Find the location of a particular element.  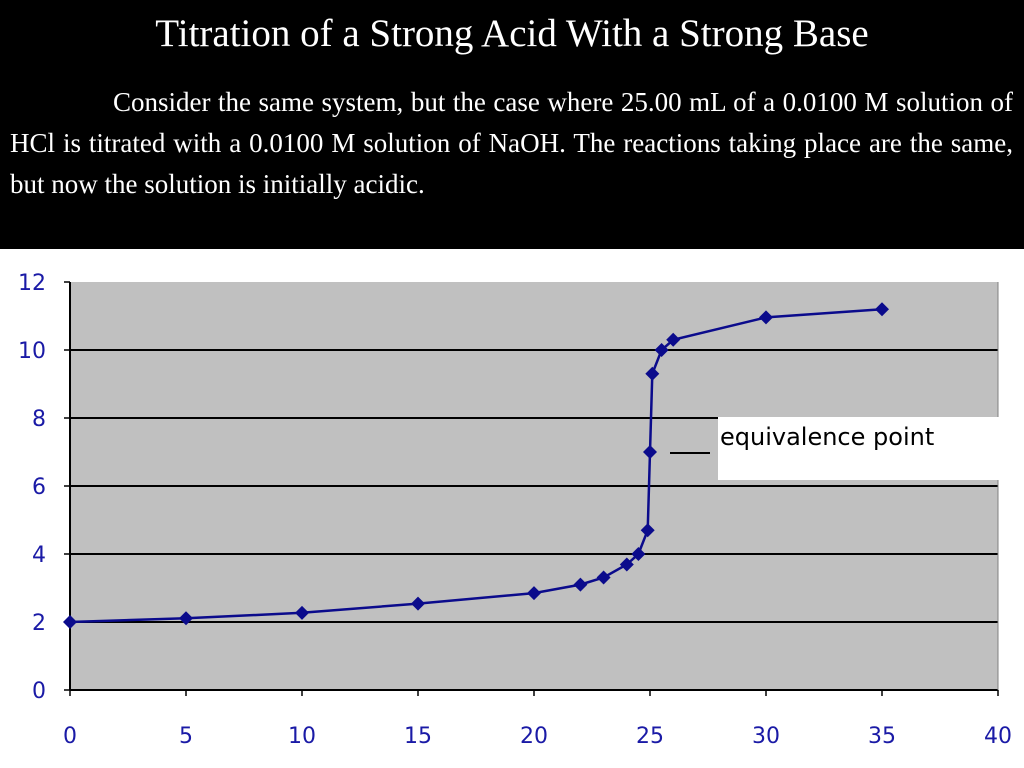

y-tick-label: 2 is located at coordinates (39, 623).